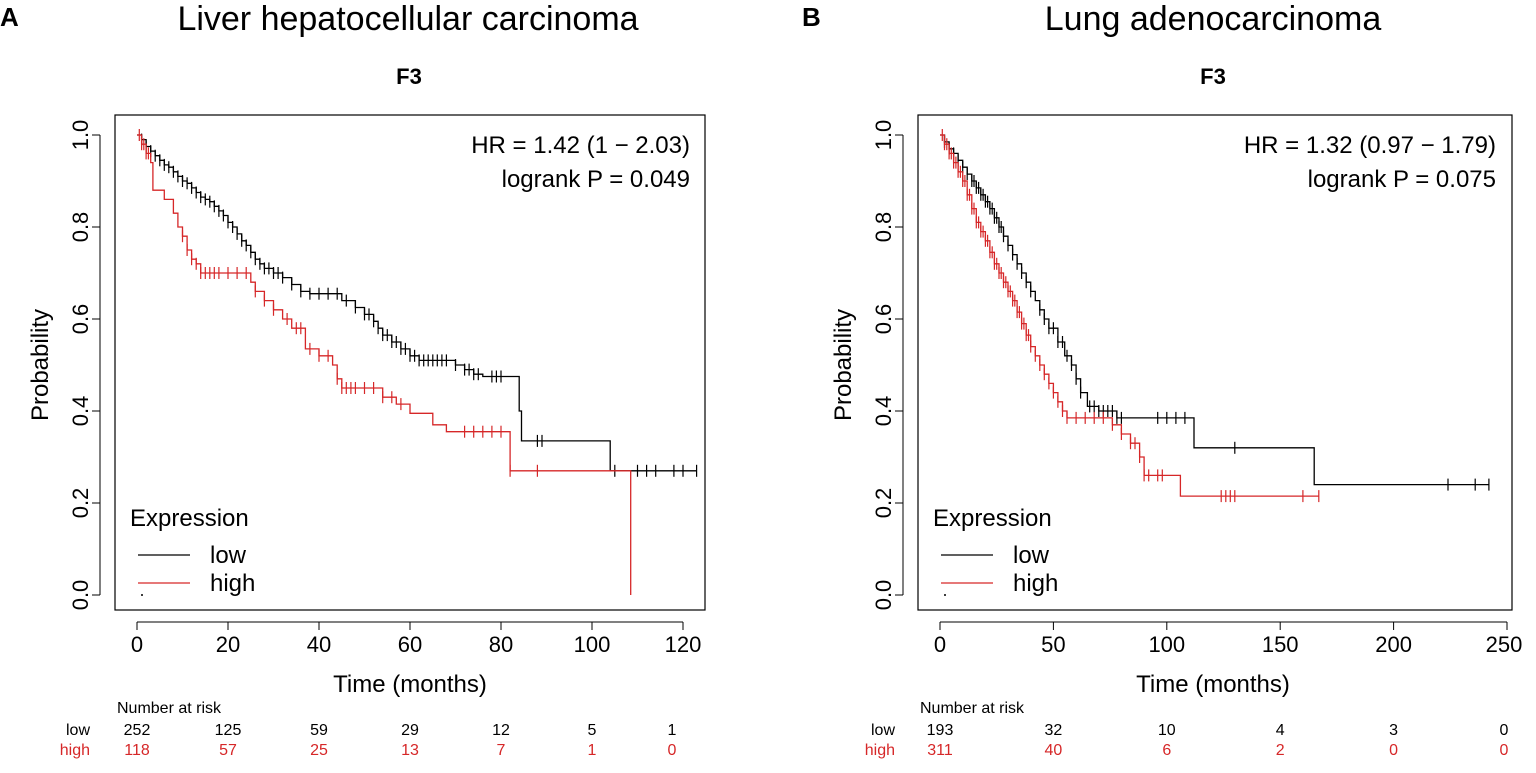 The width and height of the screenshot is (1536, 773). What do you see at coordinates (501, 730) in the screenshot?
I see `risk-value: 12` at bounding box center [501, 730].